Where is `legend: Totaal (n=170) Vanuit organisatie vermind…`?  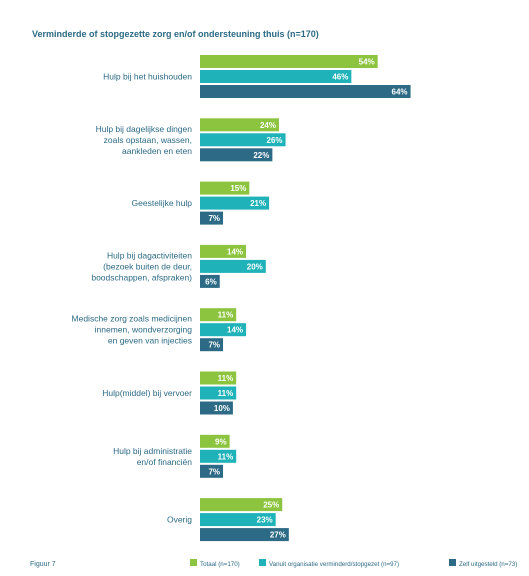 legend: Totaal (n=170) Vanuit organisatie vermind… is located at coordinates (353, 563).